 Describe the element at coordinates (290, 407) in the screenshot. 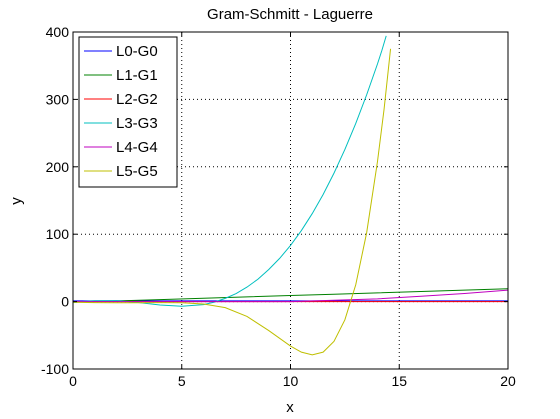

I see `x-axis-title: x` at that location.